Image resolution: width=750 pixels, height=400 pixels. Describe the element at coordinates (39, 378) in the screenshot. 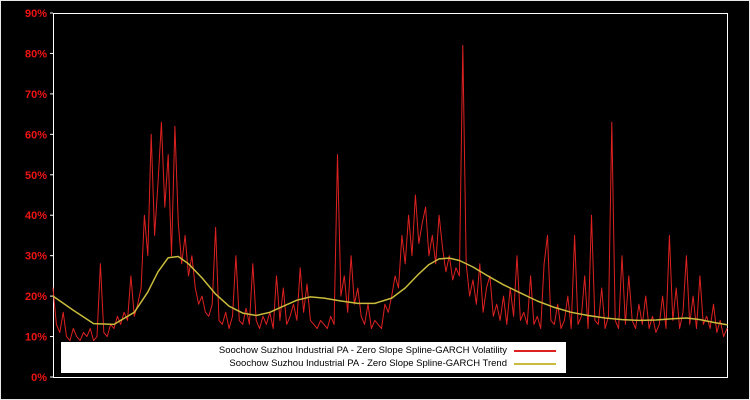

I see `y-tick-label: 0%` at that location.